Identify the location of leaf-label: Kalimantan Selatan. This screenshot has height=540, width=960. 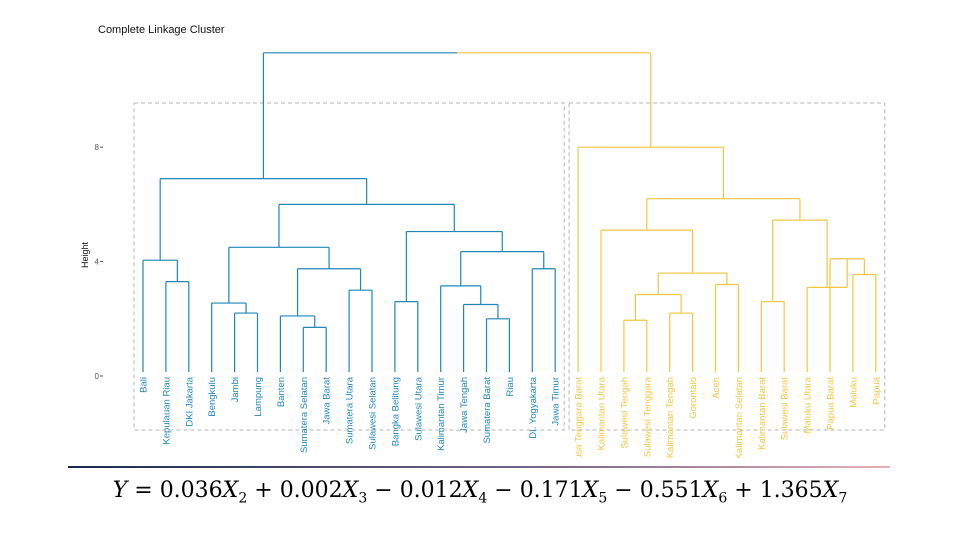
(739, 418).